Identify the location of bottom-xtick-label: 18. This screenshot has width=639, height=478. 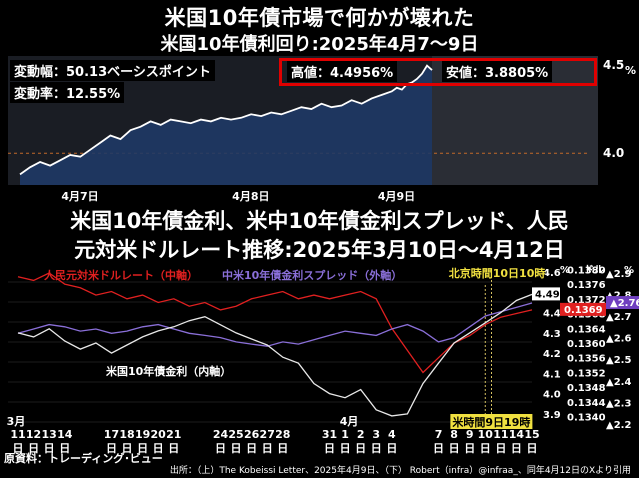
(126, 434).